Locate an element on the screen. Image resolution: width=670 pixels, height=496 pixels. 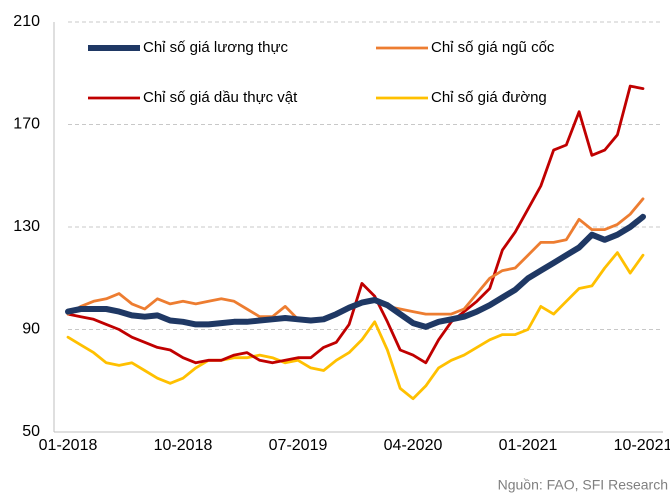
y-tick-label: 130 is located at coordinates (26, 226).